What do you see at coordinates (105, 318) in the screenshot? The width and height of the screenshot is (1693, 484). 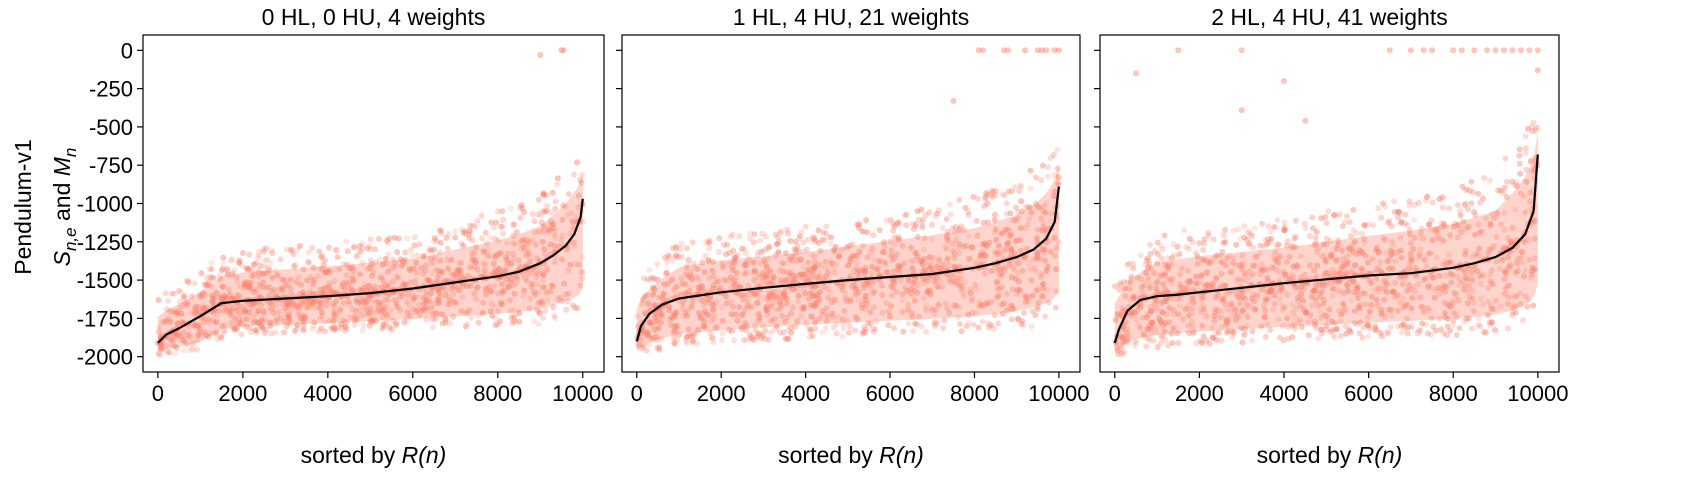 I see `y-tick-label: -1750` at bounding box center [105, 318].